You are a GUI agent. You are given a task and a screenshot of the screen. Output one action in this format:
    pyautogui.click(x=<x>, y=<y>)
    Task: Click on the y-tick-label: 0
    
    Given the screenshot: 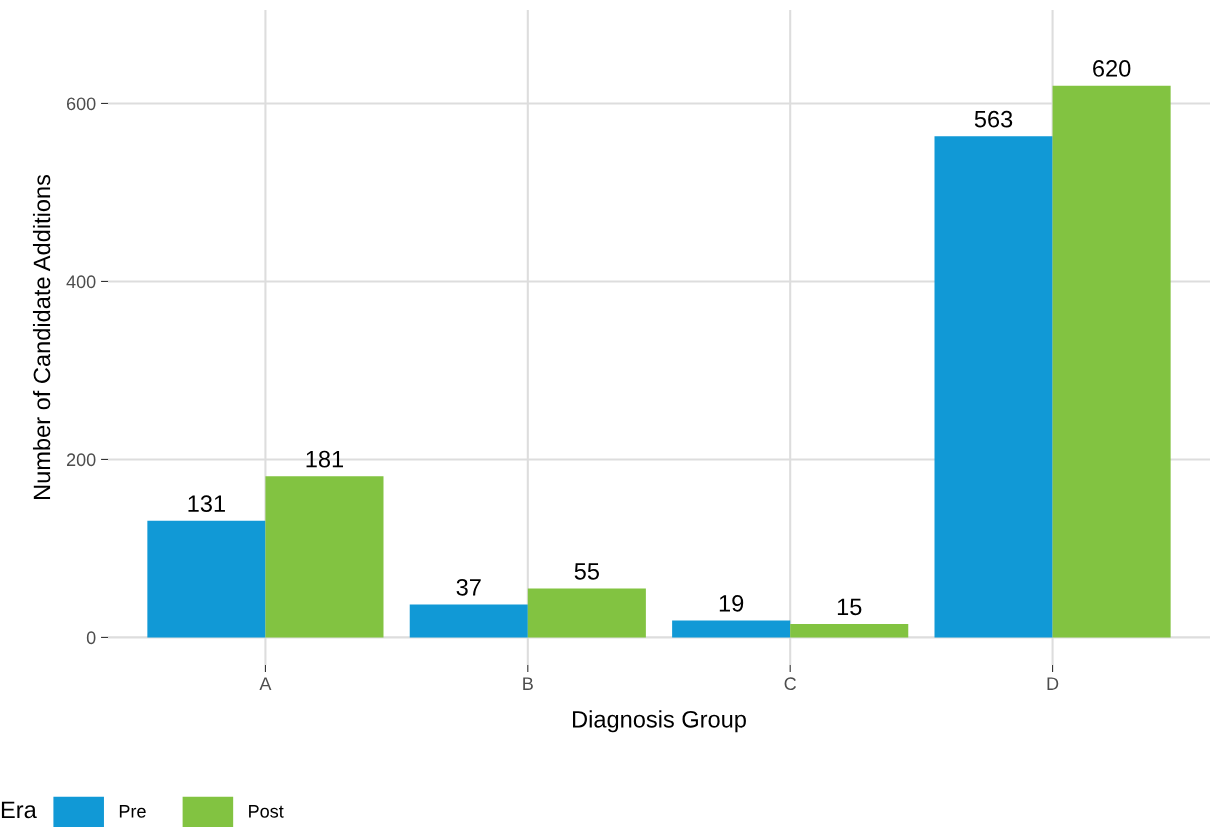 What is the action you would take?
    pyautogui.click(x=91, y=638)
    